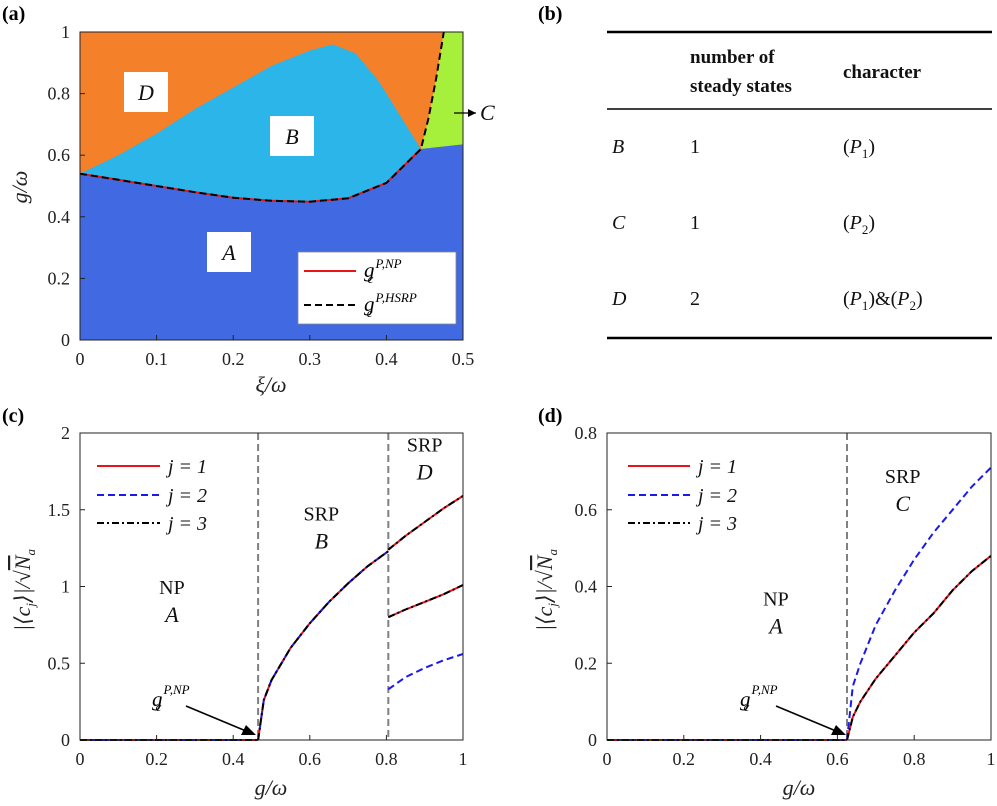 The image size is (997, 806). Describe the element at coordinates (586, 663) in the screenshot. I see `y-tick-label: 0.2` at that location.